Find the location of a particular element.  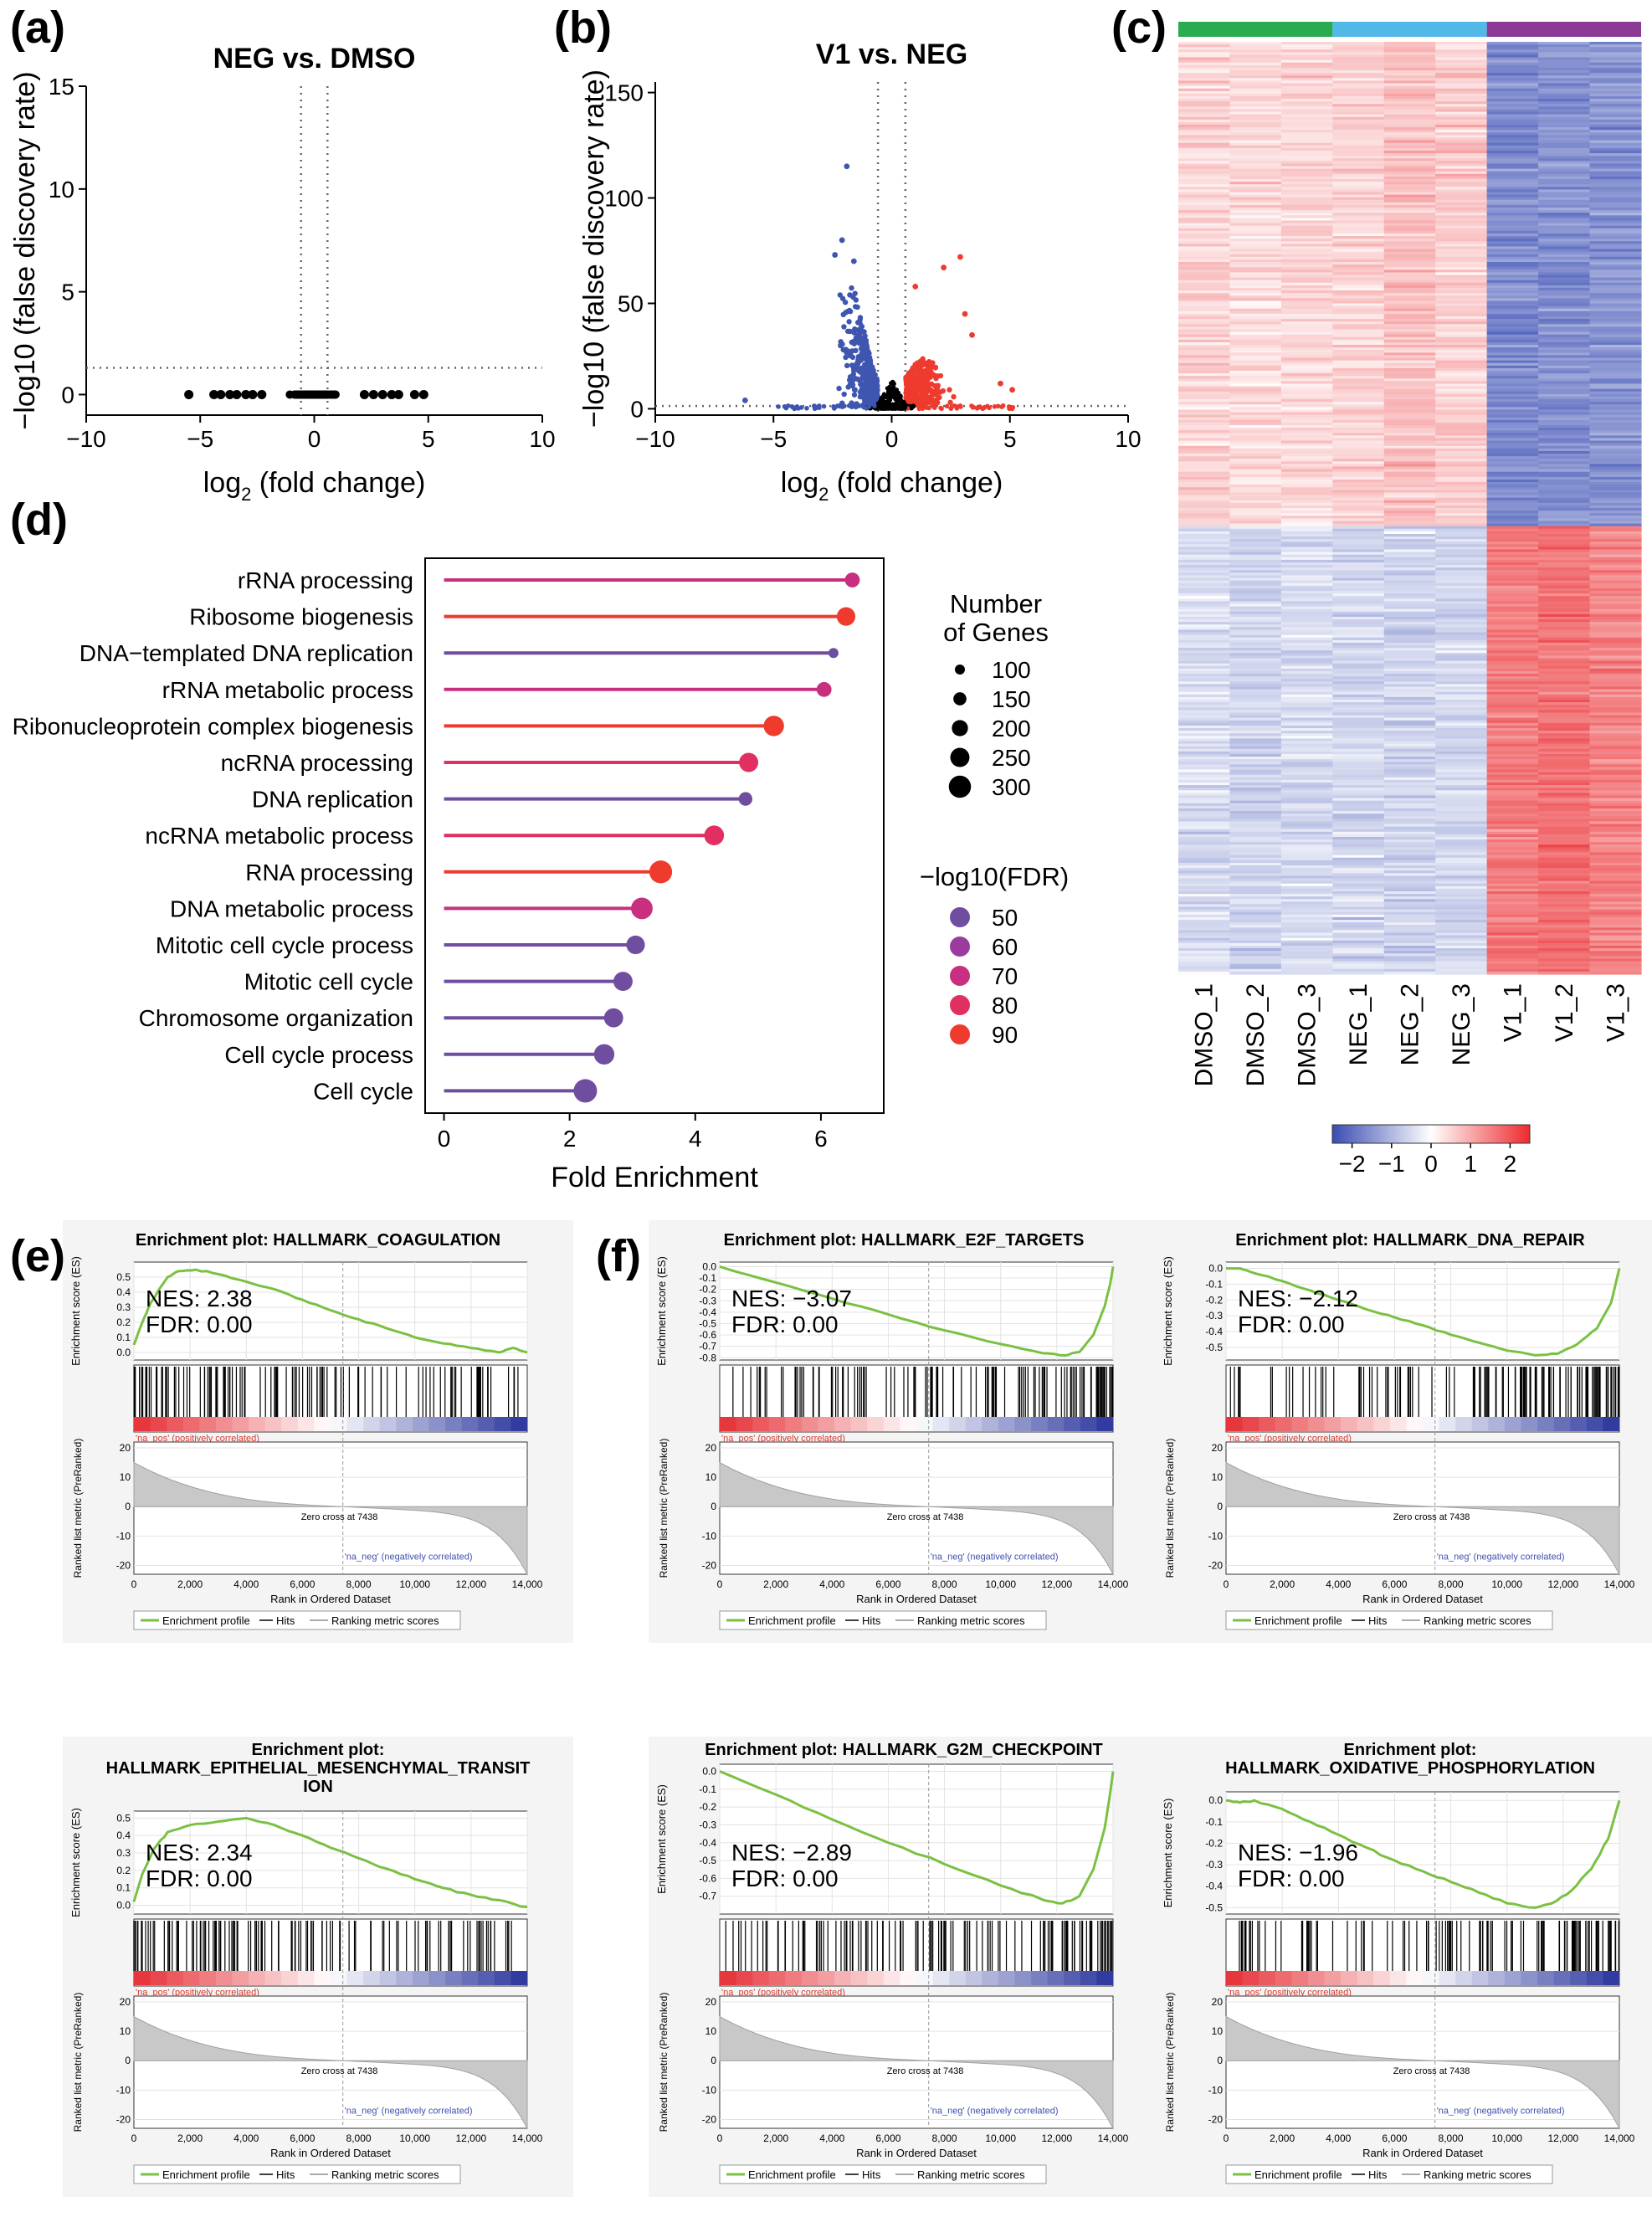

point-up is located at coordinates (965, 313).